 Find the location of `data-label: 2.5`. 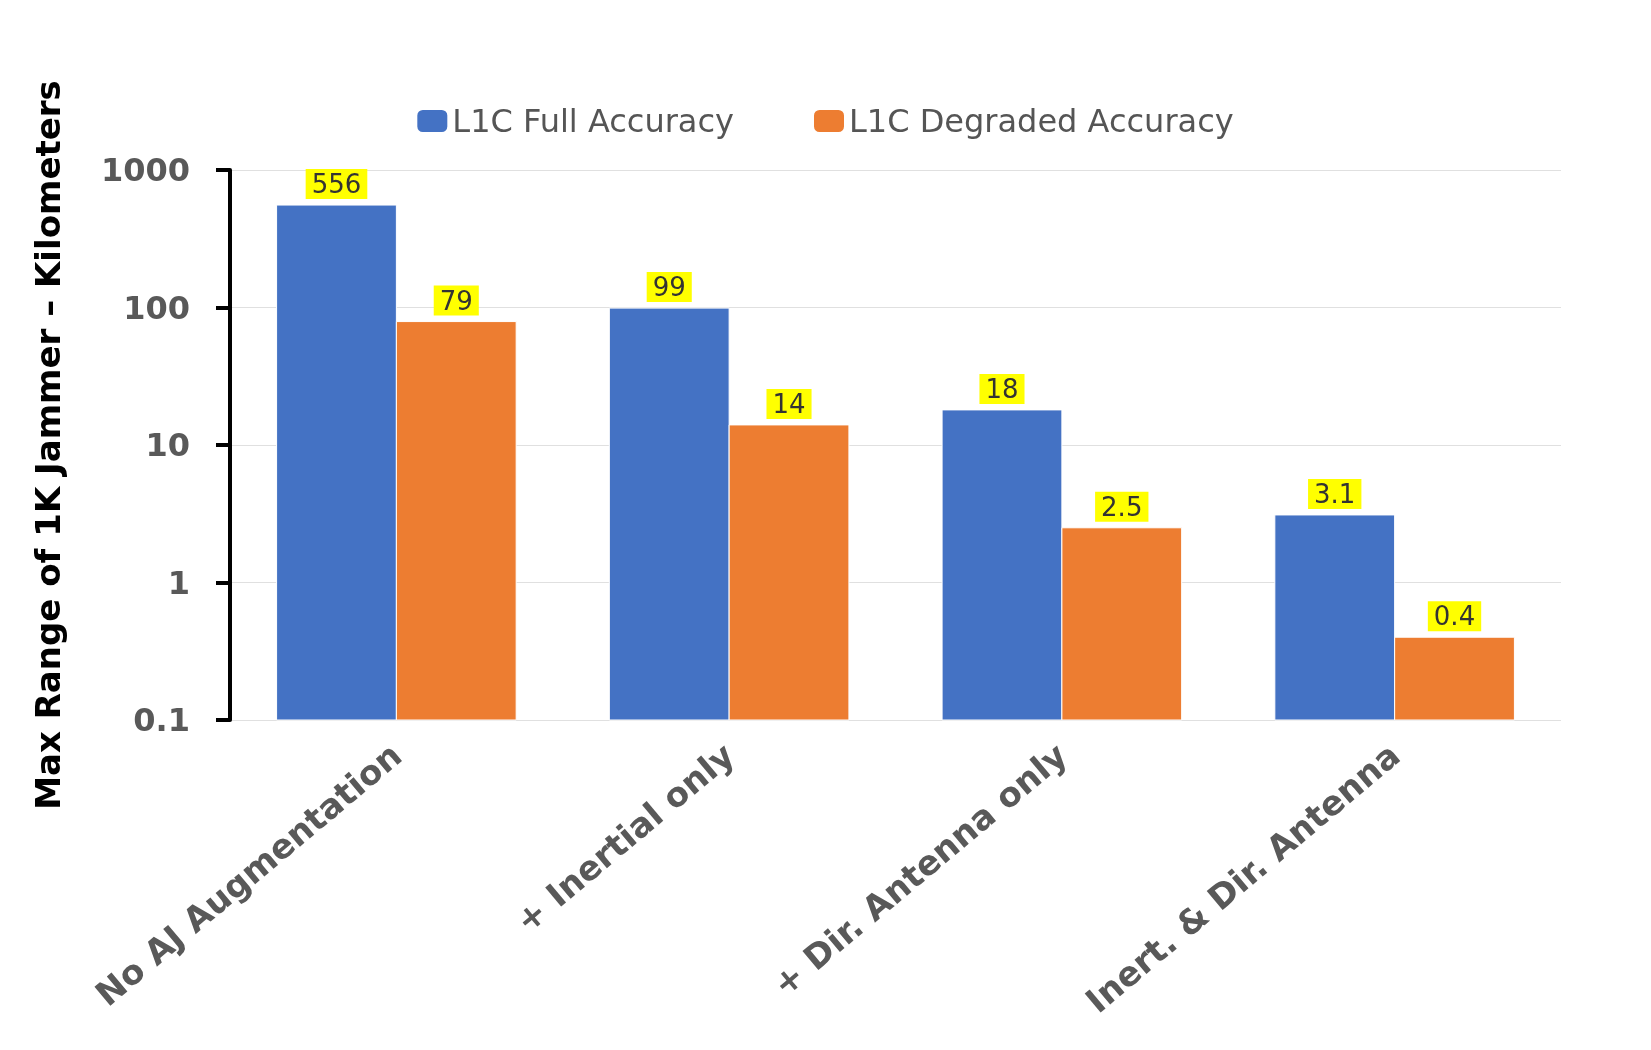

data-label: 2.5 is located at coordinates (1122, 506).